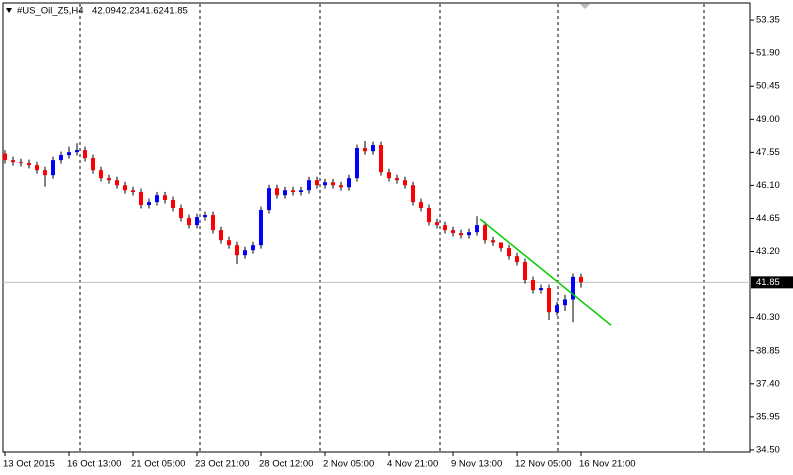  What do you see at coordinates (585, 6) in the screenshot?
I see `shift-marker` at bounding box center [585, 6].